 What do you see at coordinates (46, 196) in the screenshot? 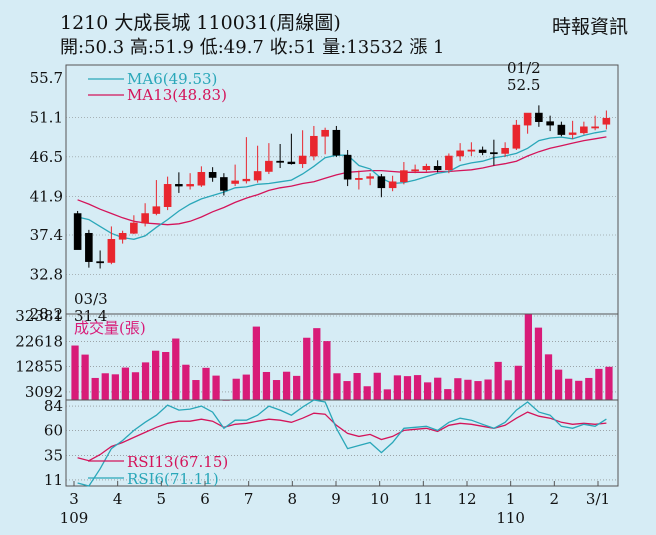
I see `price-tick-label: 41.9` at bounding box center [46, 196].